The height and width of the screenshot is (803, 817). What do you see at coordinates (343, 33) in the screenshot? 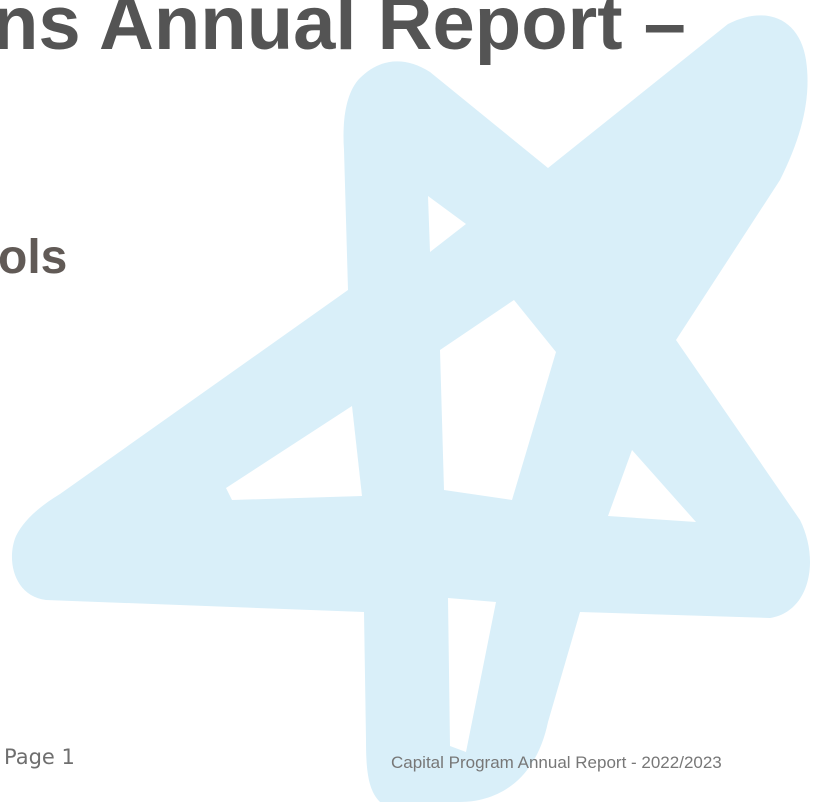
I see `report-title-heading: ns Annual Report –` at bounding box center [343, 33].